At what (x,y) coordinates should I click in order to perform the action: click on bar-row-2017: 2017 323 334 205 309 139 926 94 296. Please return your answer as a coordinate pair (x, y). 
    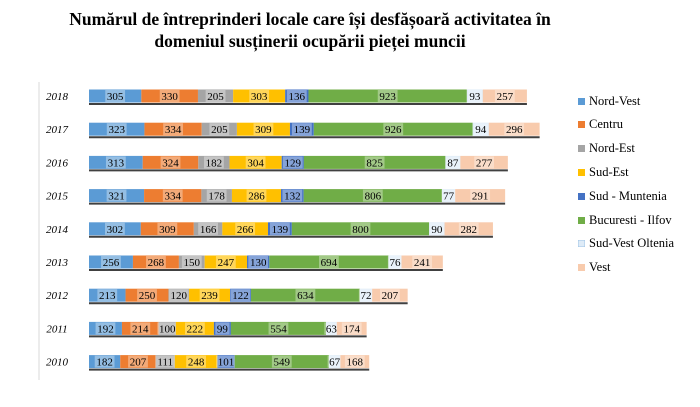
    Looking at the image, I should click on (293, 130).